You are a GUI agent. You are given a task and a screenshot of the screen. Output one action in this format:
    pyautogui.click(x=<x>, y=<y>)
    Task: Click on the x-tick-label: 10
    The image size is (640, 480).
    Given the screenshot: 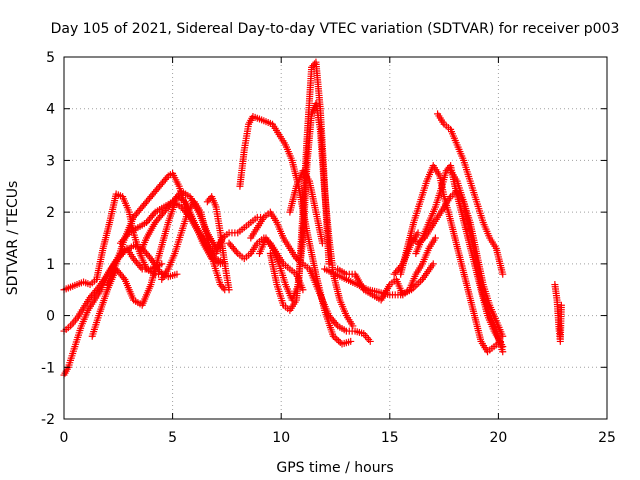 What is the action you would take?
    pyautogui.click(x=281, y=438)
    